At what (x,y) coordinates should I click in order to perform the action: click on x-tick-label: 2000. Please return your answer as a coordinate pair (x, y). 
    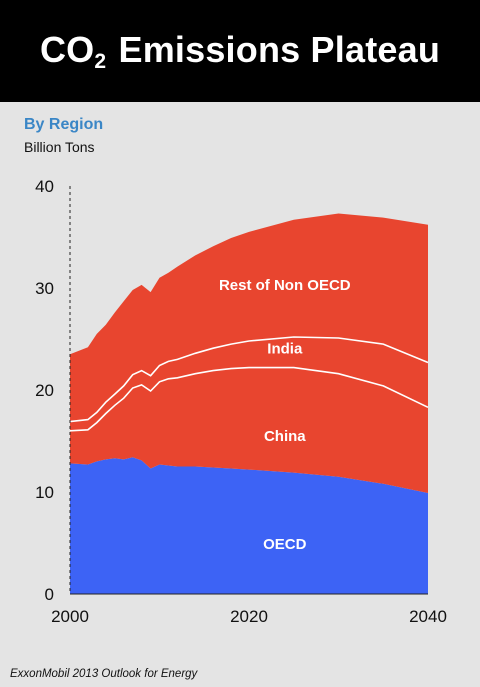
    Looking at the image, I should click on (70, 616).